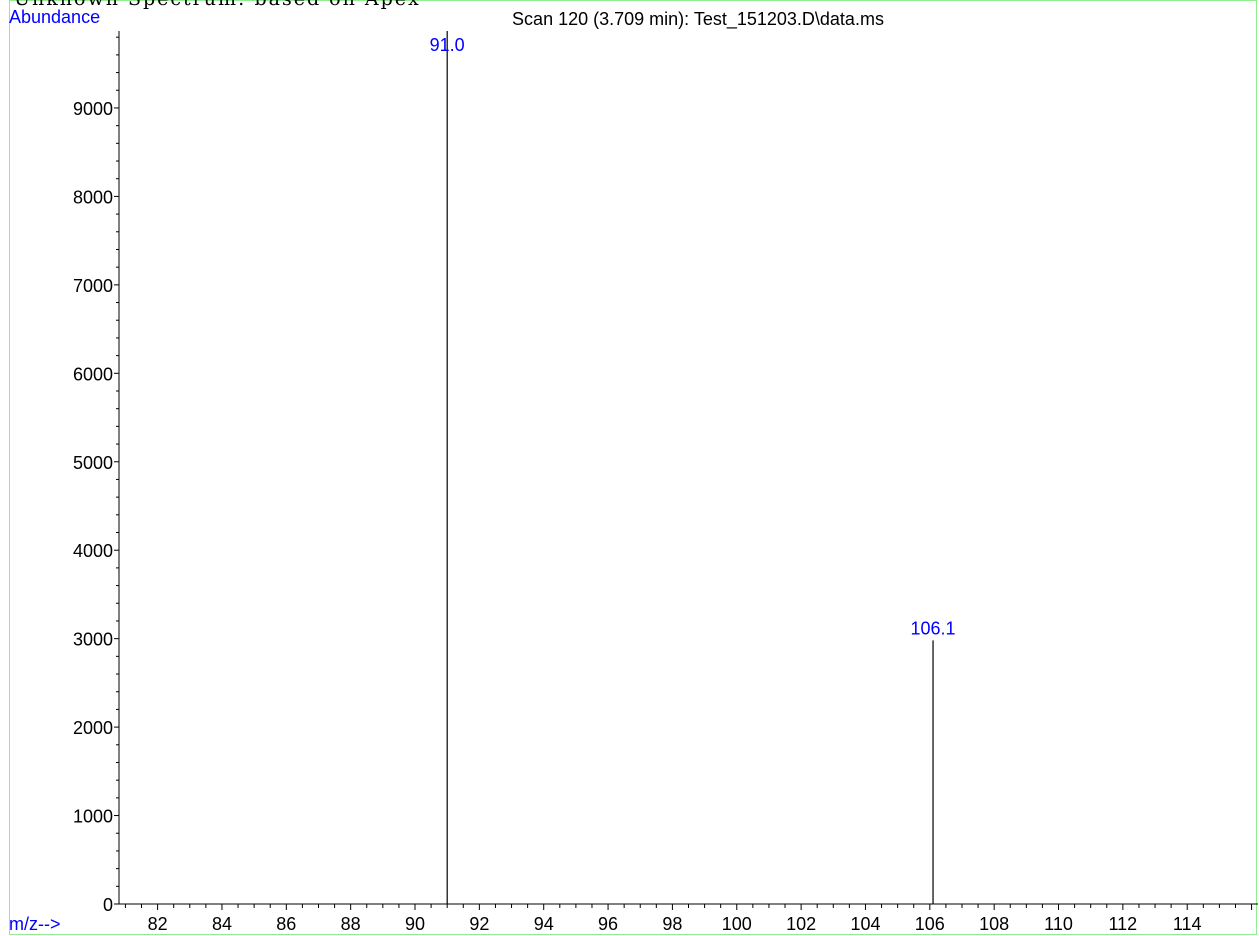  I want to click on x-tick-label: 96, so click(608, 924).